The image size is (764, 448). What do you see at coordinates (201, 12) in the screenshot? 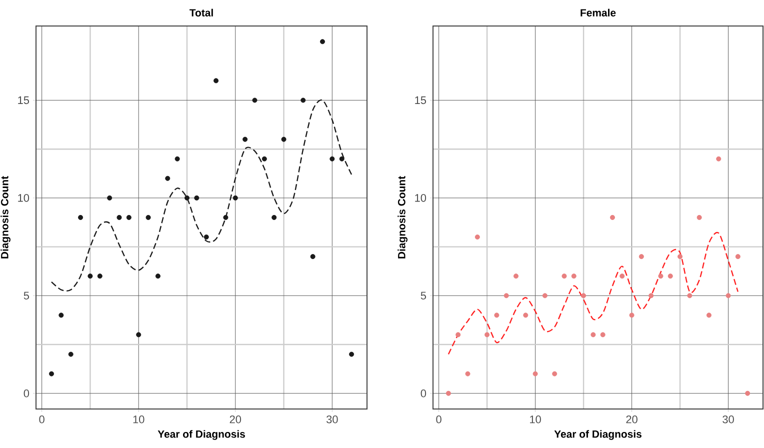
I see `chart-title: Total` at bounding box center [201, 12].